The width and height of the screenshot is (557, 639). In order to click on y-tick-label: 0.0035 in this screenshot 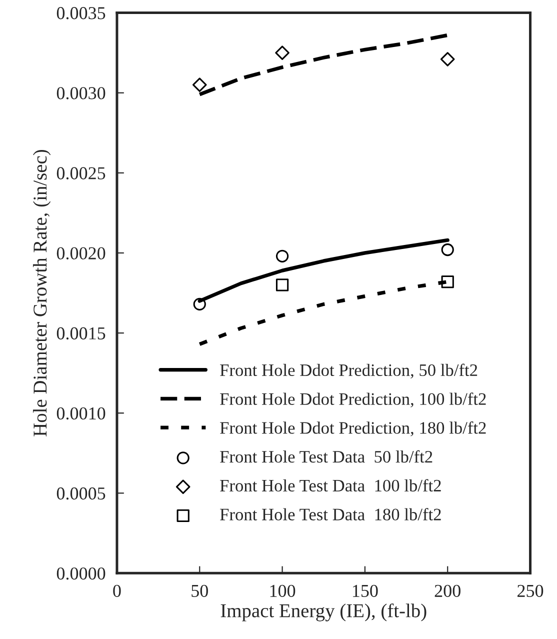, I will do `click(81, 13)`.